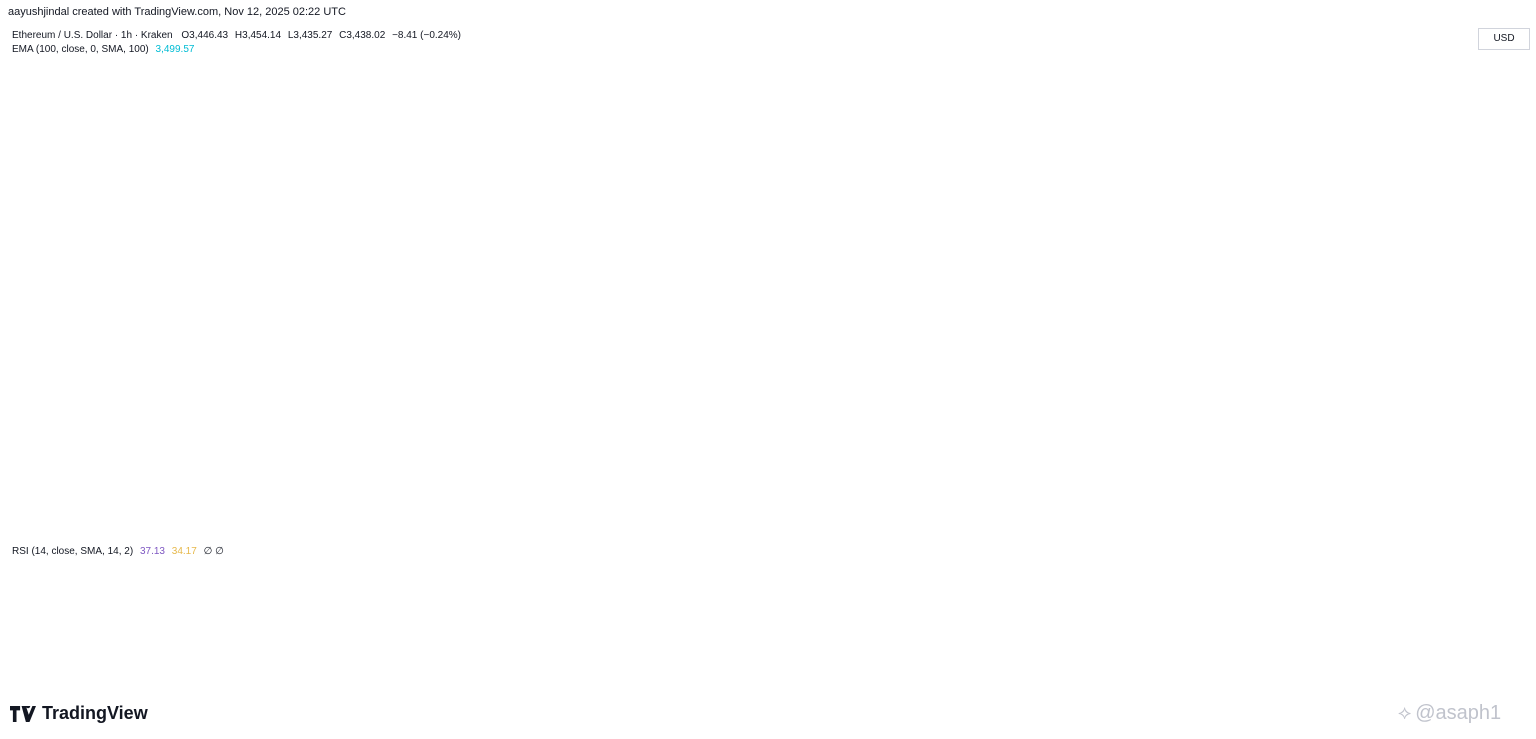 This screenshot has width=1536, height=739. I want to click on rsi-sma-value: 34.17, so click(184, 551).